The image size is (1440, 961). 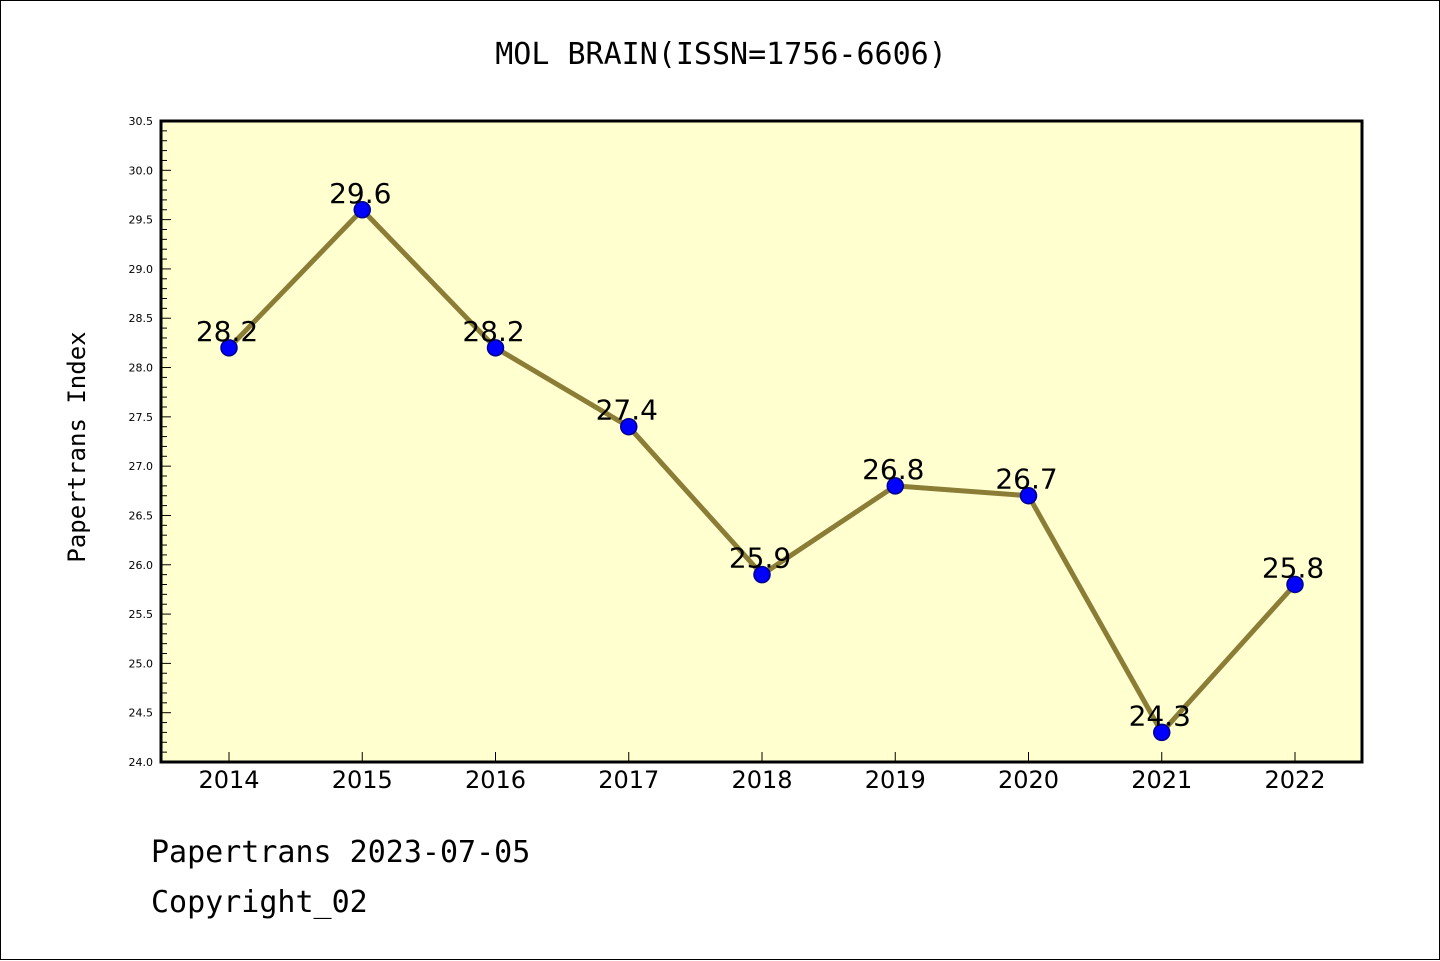 What do you see at coordinates (141, 663) in the screenshot?
I see `y-tick-label: 25.0` at bounding box center [141, 663].